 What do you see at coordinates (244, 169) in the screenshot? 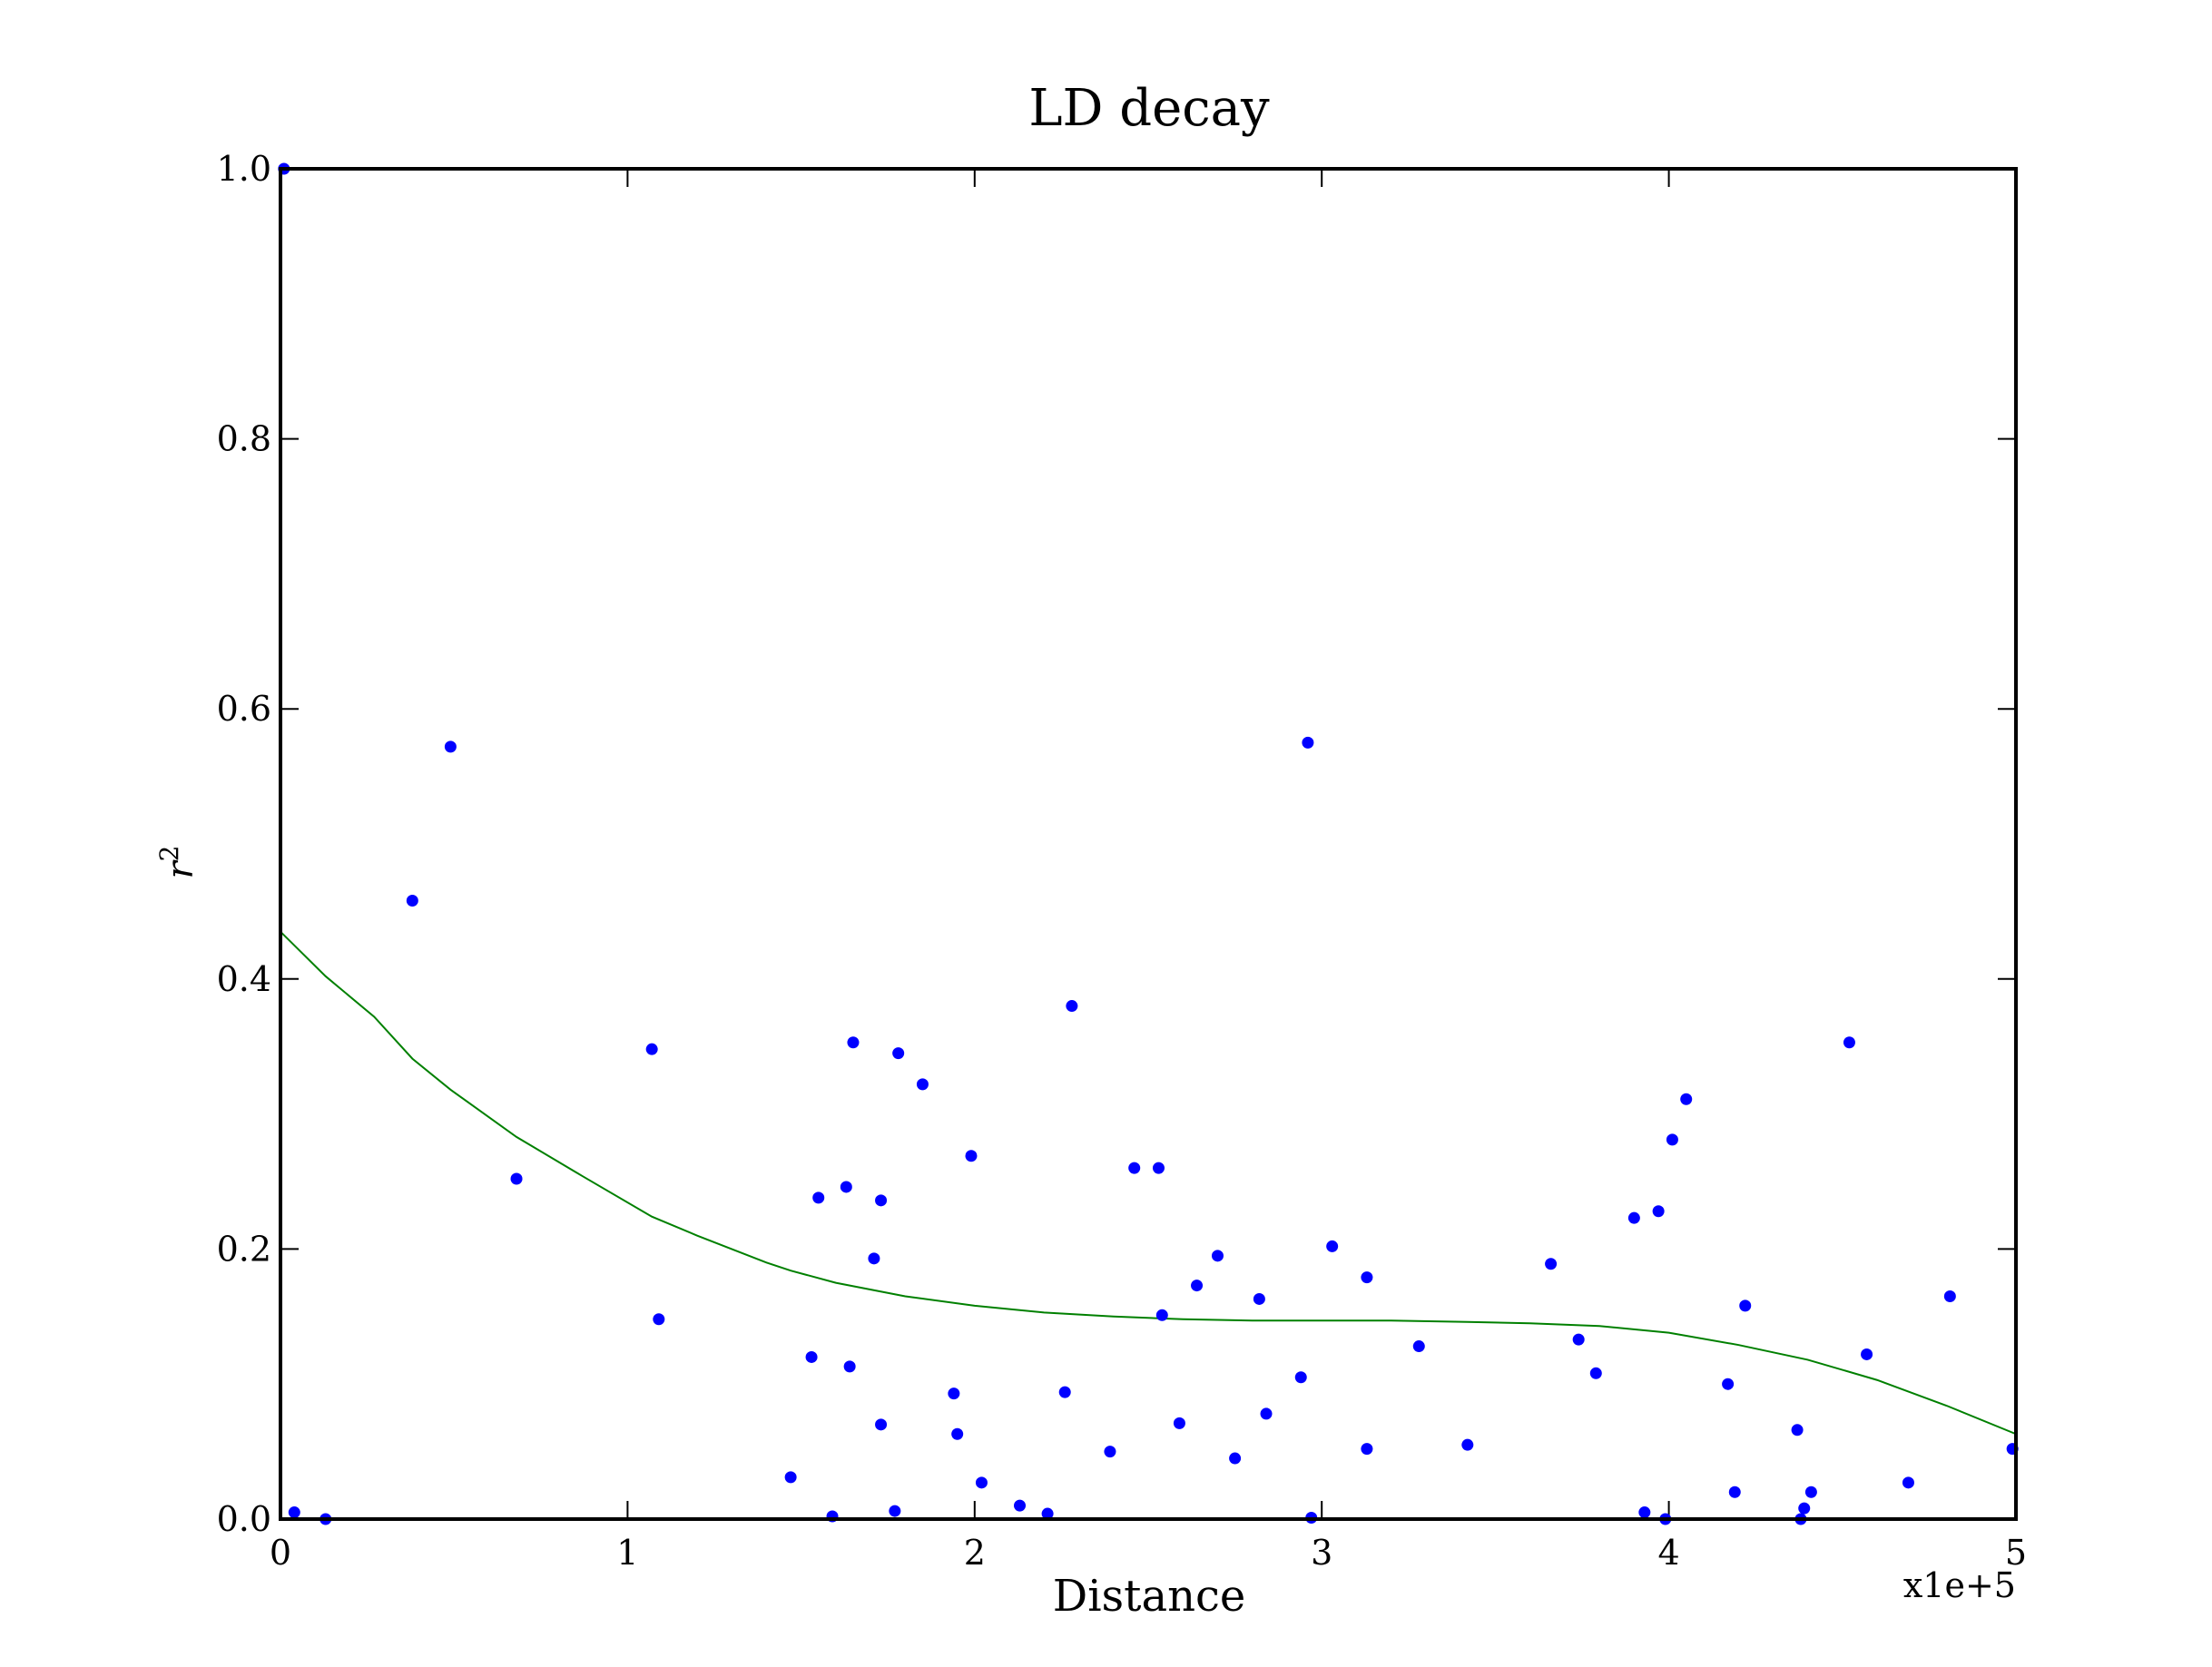
I see `y-tick-label: 1.0` at bounding box center [244, 169].